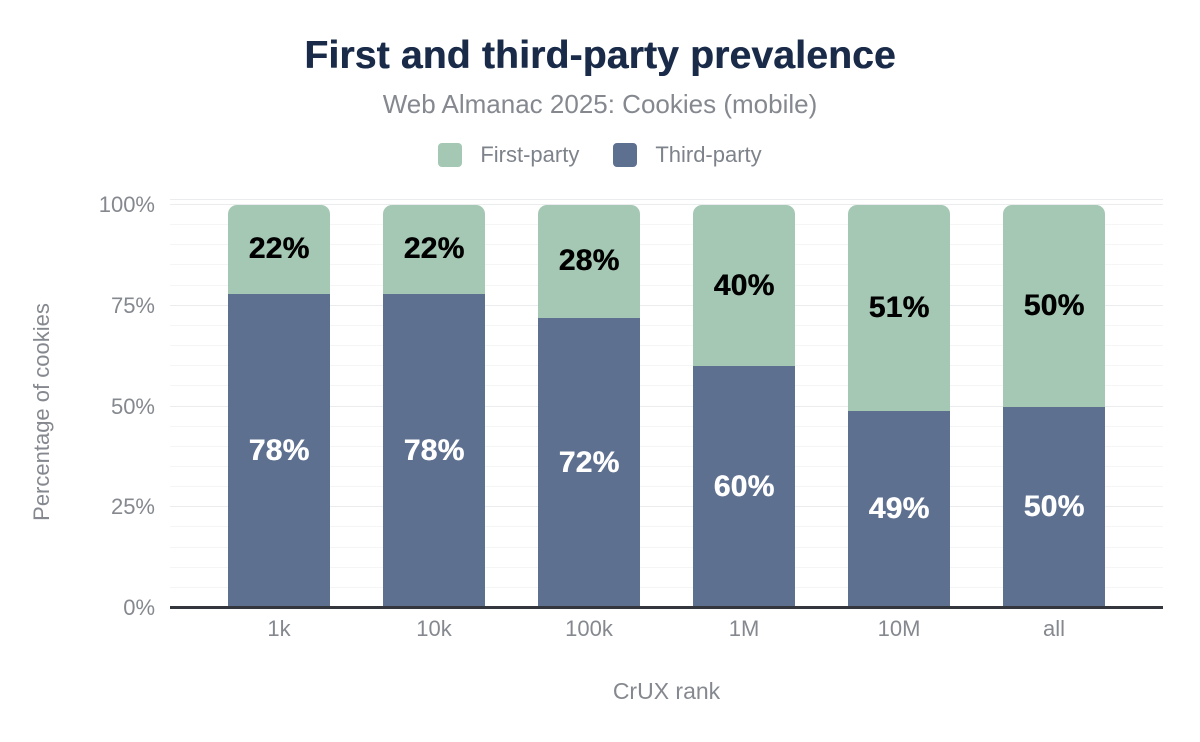  What do you see at coordinates (600, 104) in the screenshot?
I see `chart-subtitle: Web Almanac 2025: Cookies (mobile)` at bounding box center [600, 104].